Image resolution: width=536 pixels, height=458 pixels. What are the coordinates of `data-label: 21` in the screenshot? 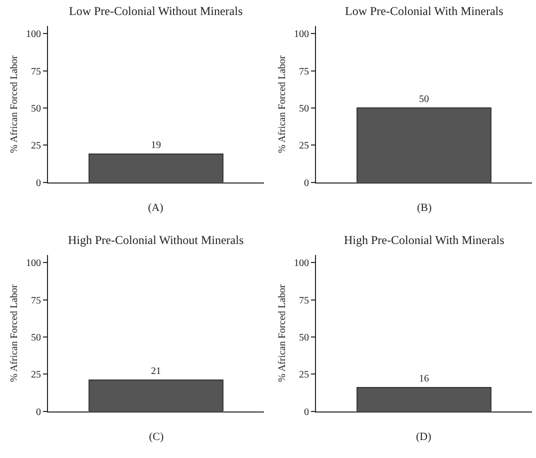 It's located at (156, 372).